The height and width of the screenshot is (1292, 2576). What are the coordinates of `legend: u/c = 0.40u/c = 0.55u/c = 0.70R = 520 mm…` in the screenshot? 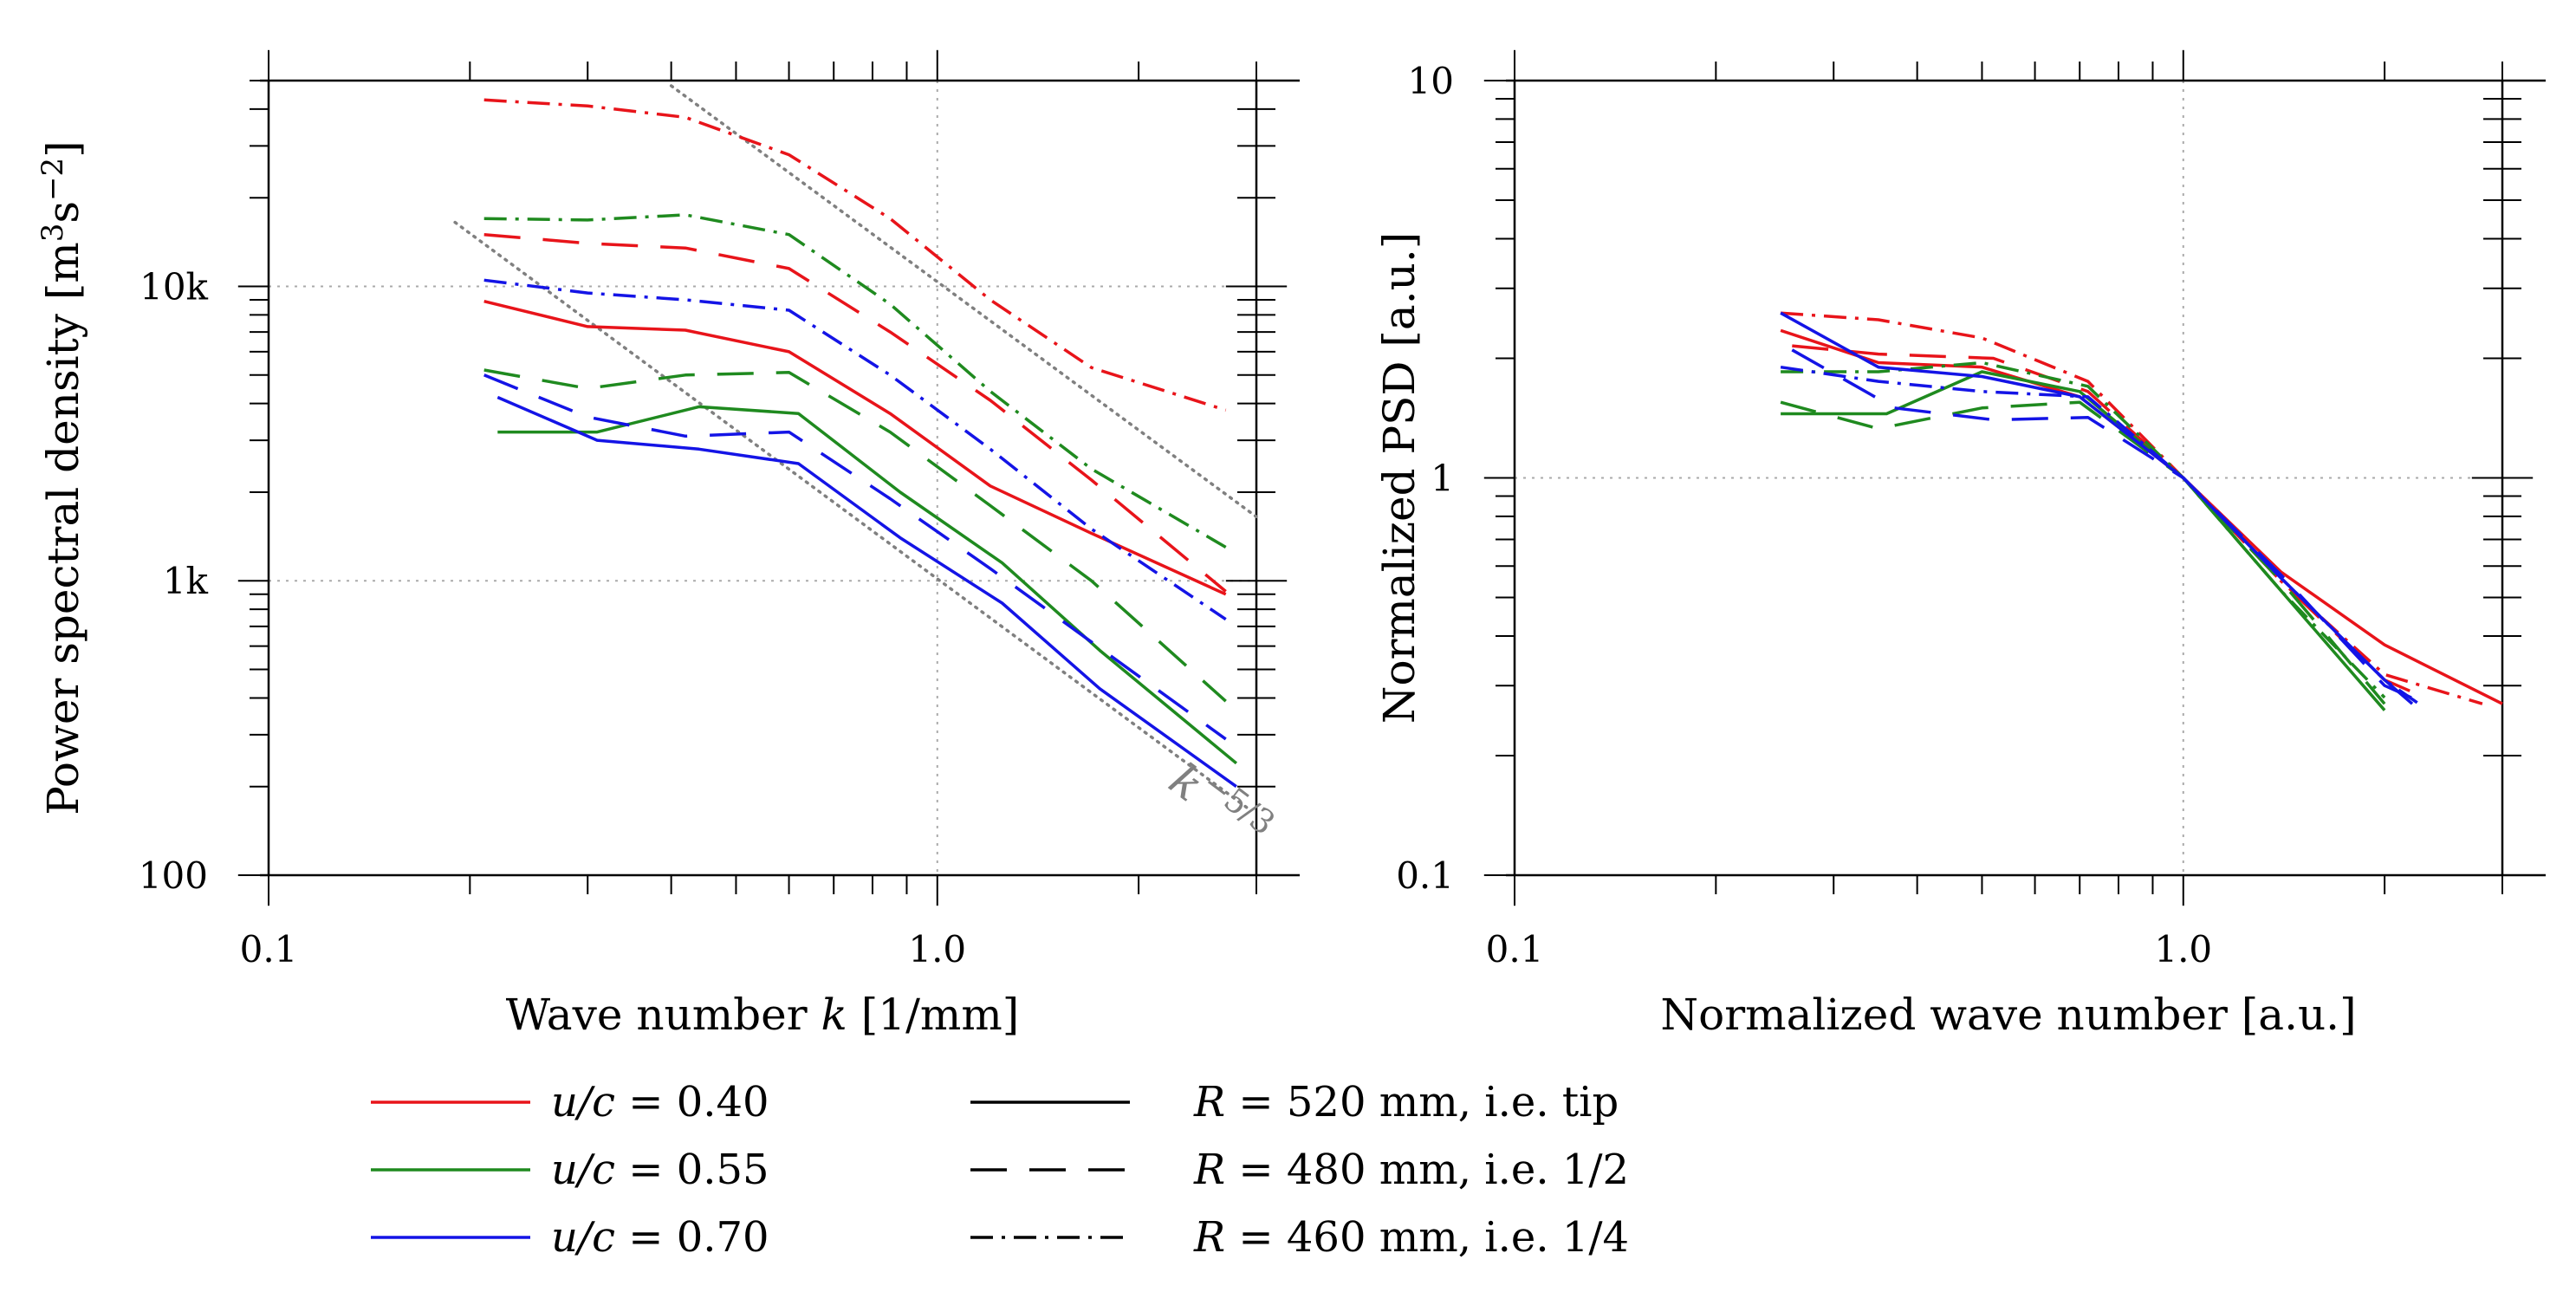 It's located at (1000, 1170).